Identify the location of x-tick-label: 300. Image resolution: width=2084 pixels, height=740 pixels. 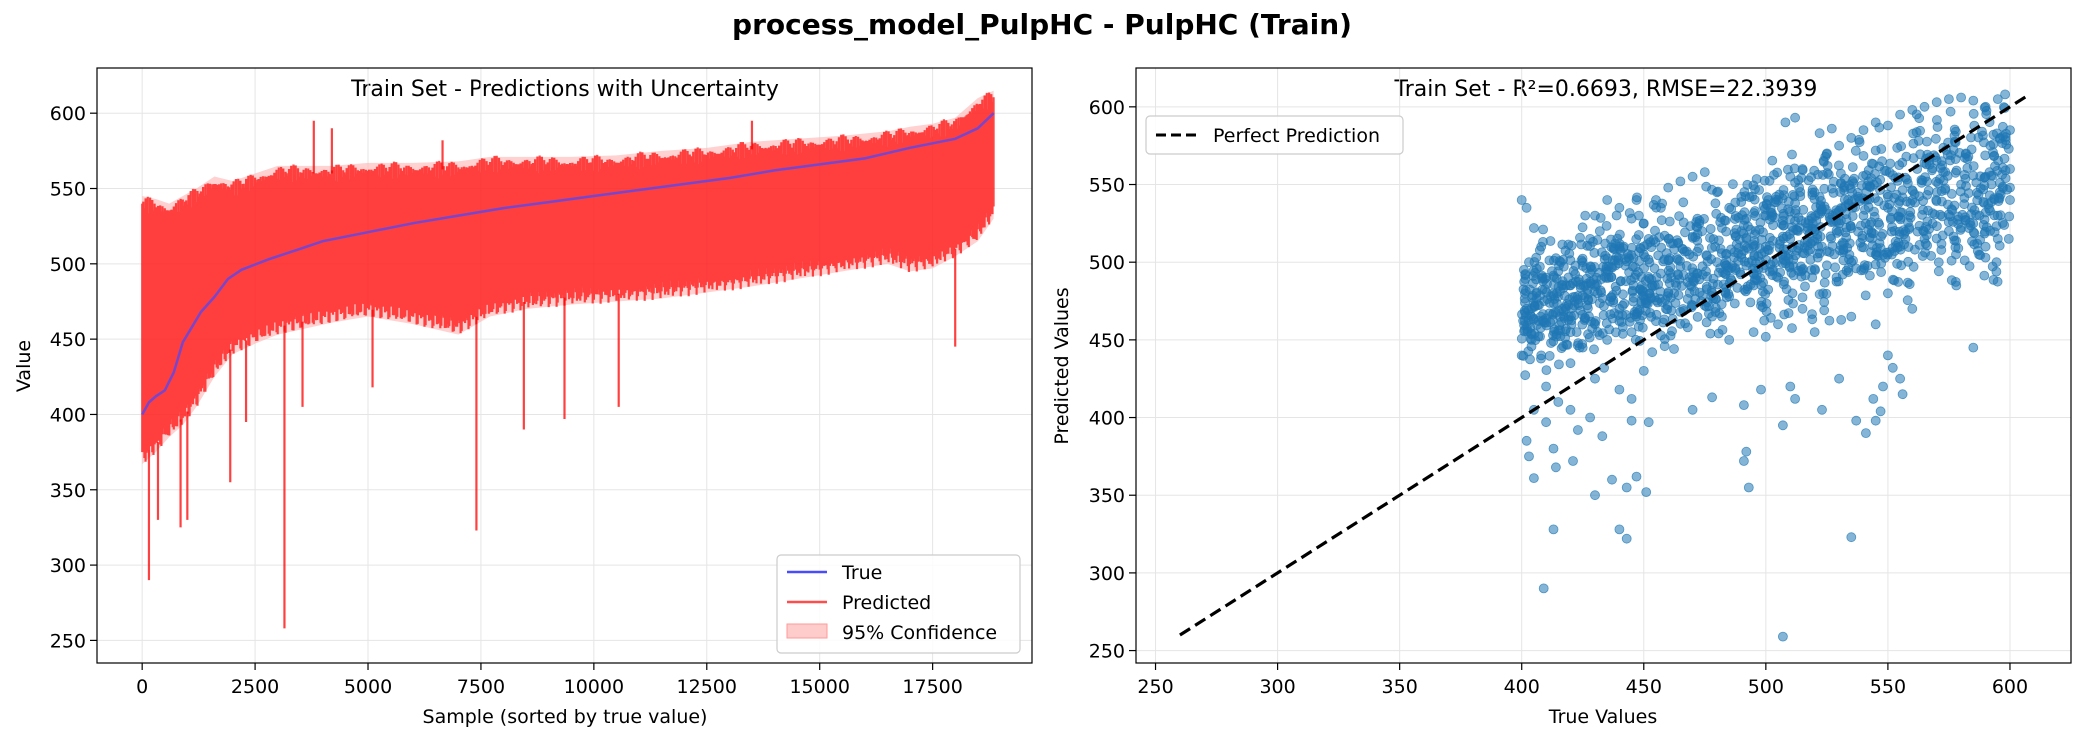
(1277, 687).